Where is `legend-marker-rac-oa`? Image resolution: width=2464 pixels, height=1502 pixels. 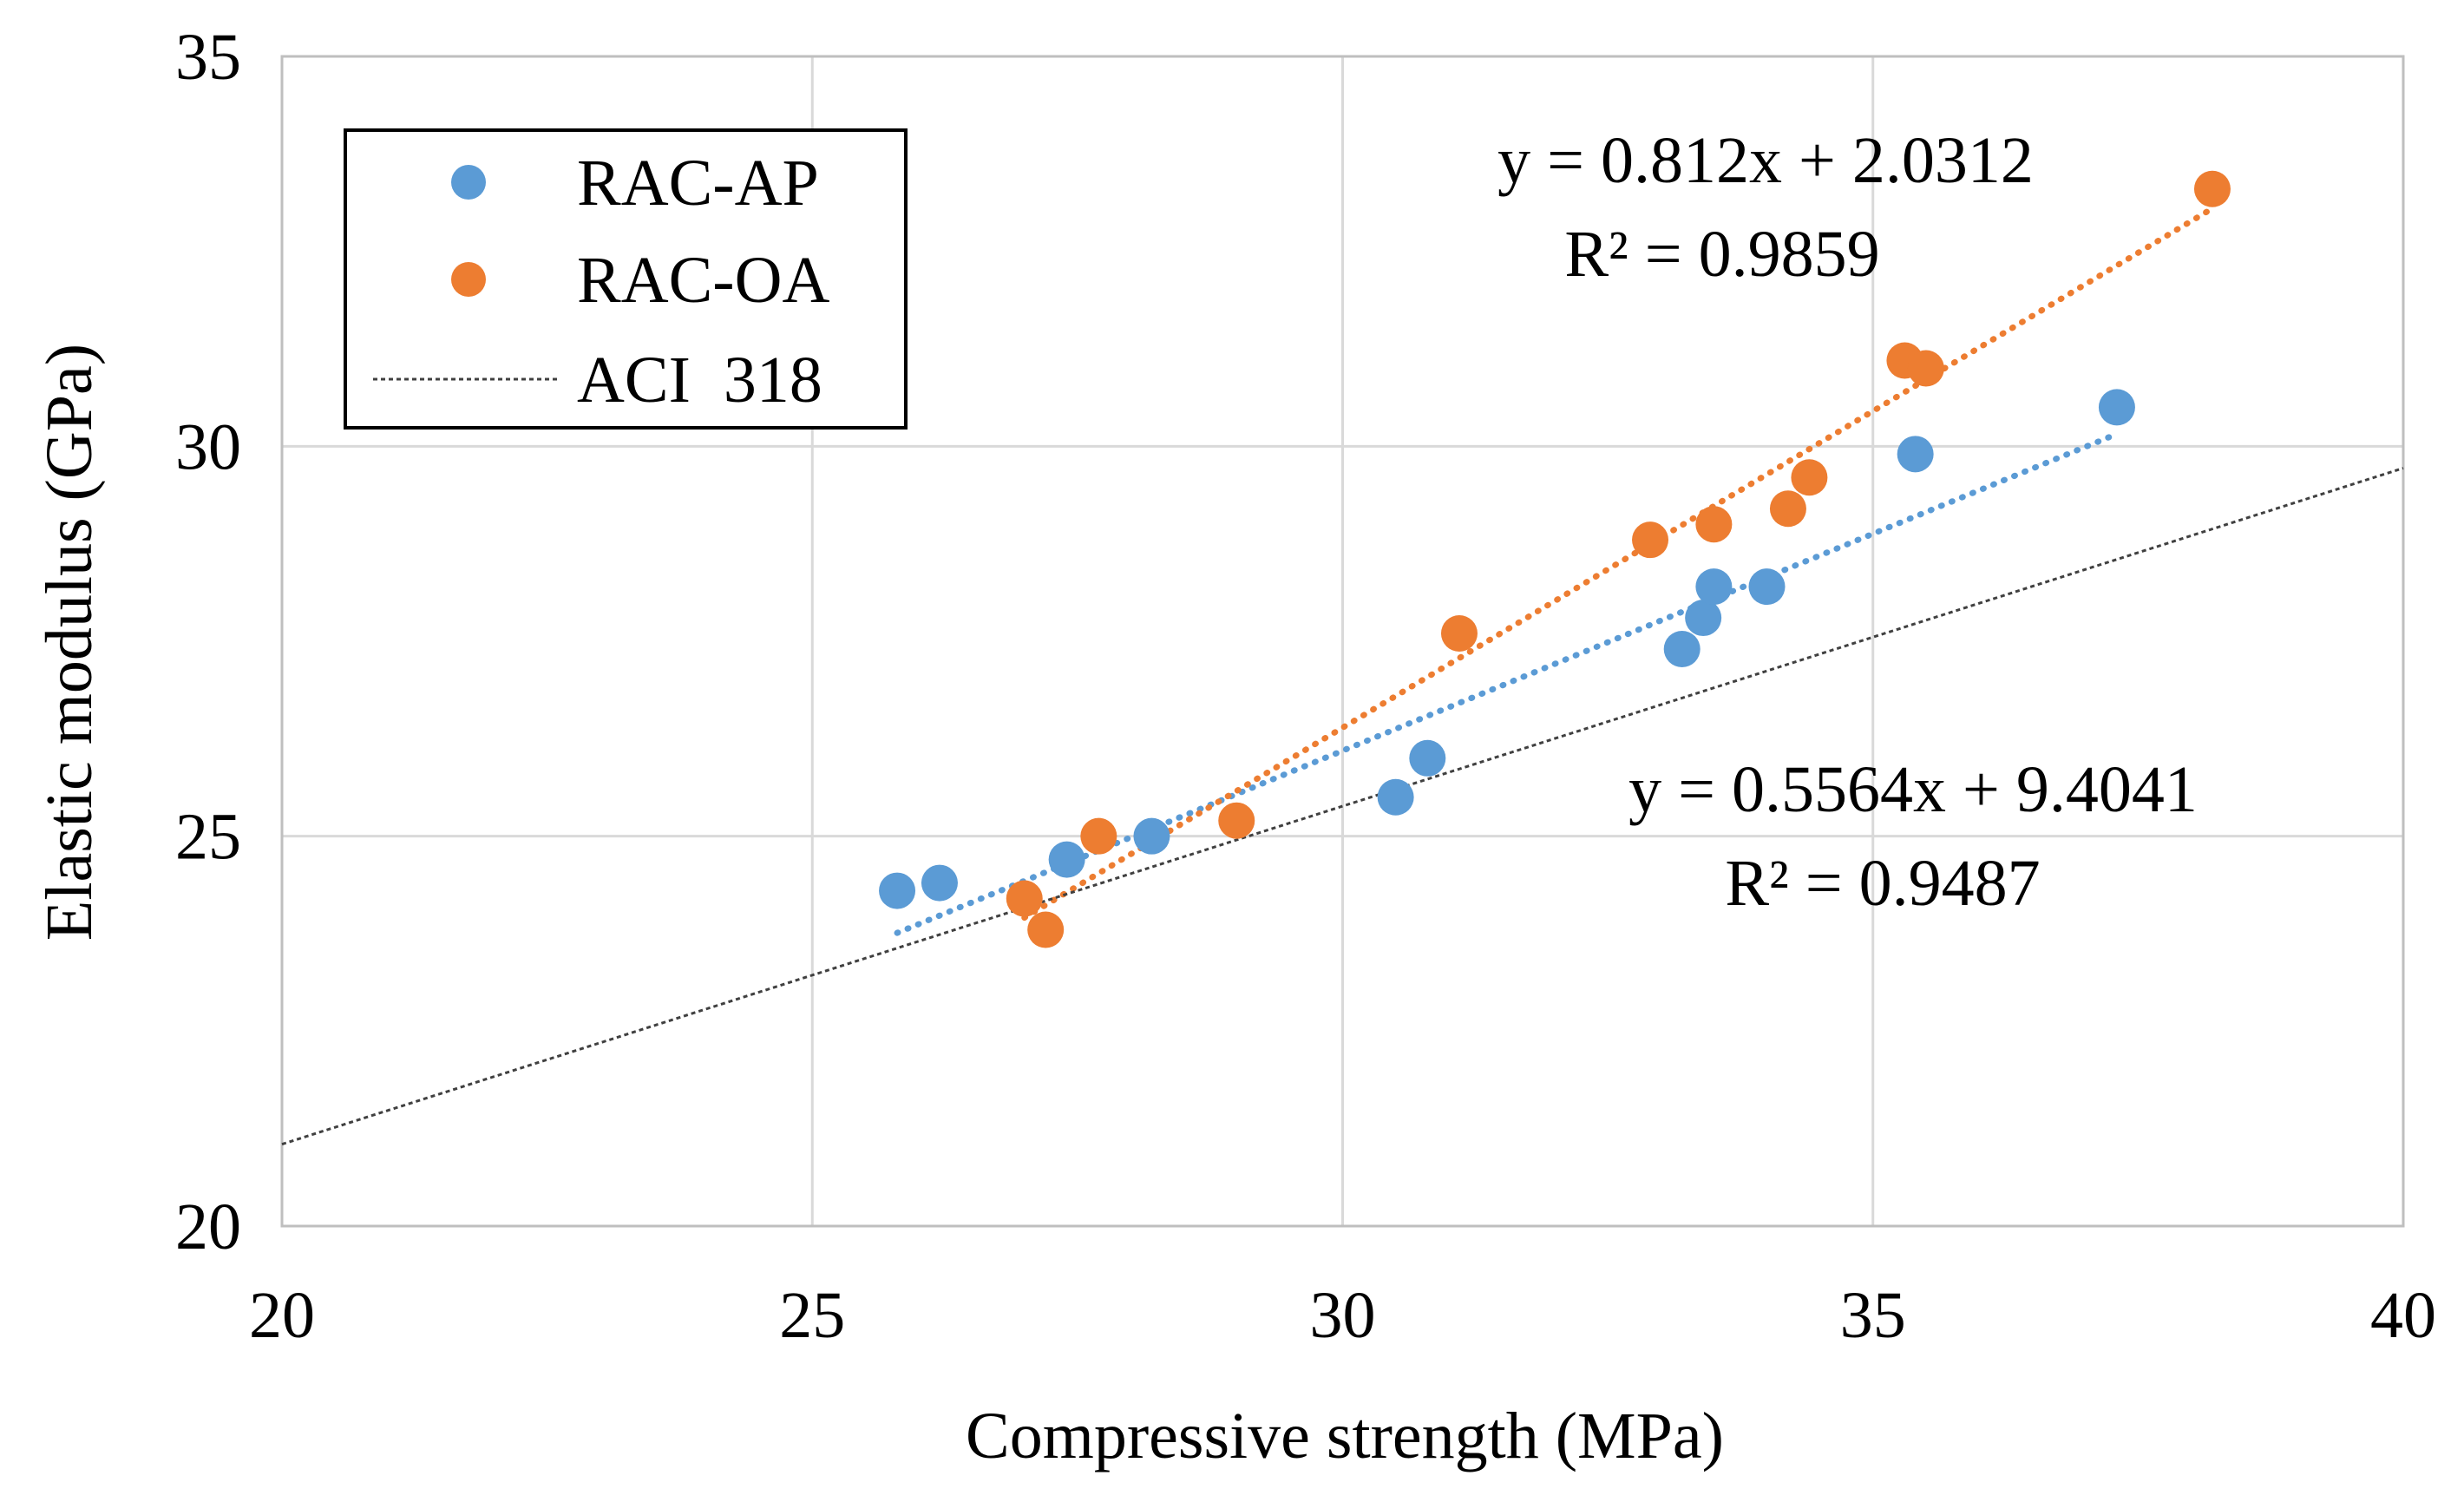 legend-marker-rac-oa is located at coordinates (468, 279).